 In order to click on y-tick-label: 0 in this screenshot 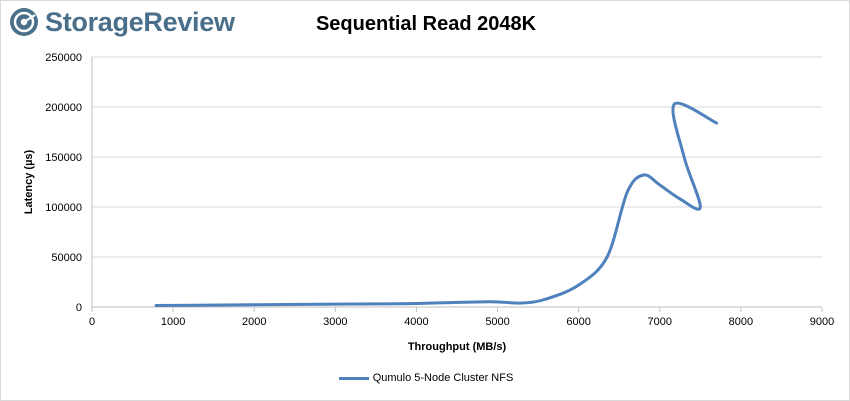, I will do `click(79, 308)`.